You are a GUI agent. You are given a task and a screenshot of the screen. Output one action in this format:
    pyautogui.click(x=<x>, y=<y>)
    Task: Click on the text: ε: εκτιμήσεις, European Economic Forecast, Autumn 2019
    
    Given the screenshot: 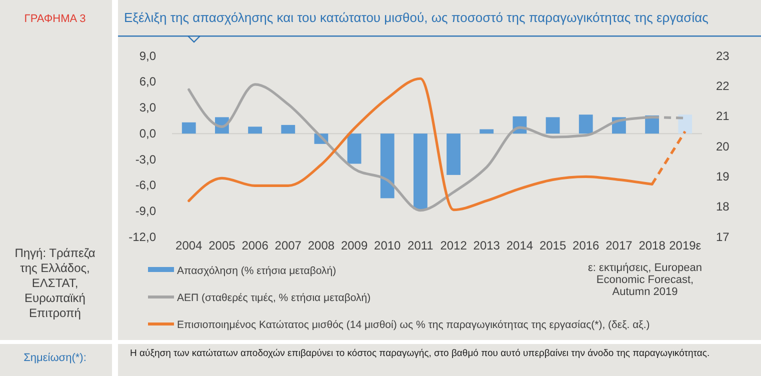 What is the action you would take?
    pyautogui.click(x=645, y=280)
    